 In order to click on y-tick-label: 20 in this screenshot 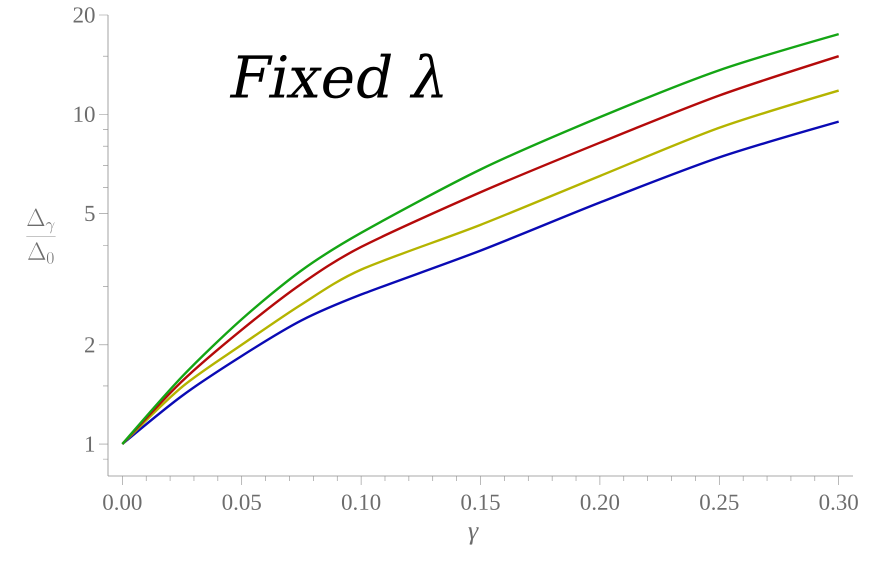, I will do `click(84, 15)`.